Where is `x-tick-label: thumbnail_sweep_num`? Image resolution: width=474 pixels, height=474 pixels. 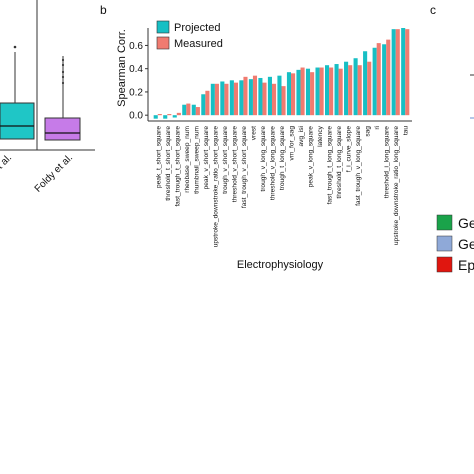
x-tick-label: thumbnail_sweep_num is located at coordinates (196, 159).